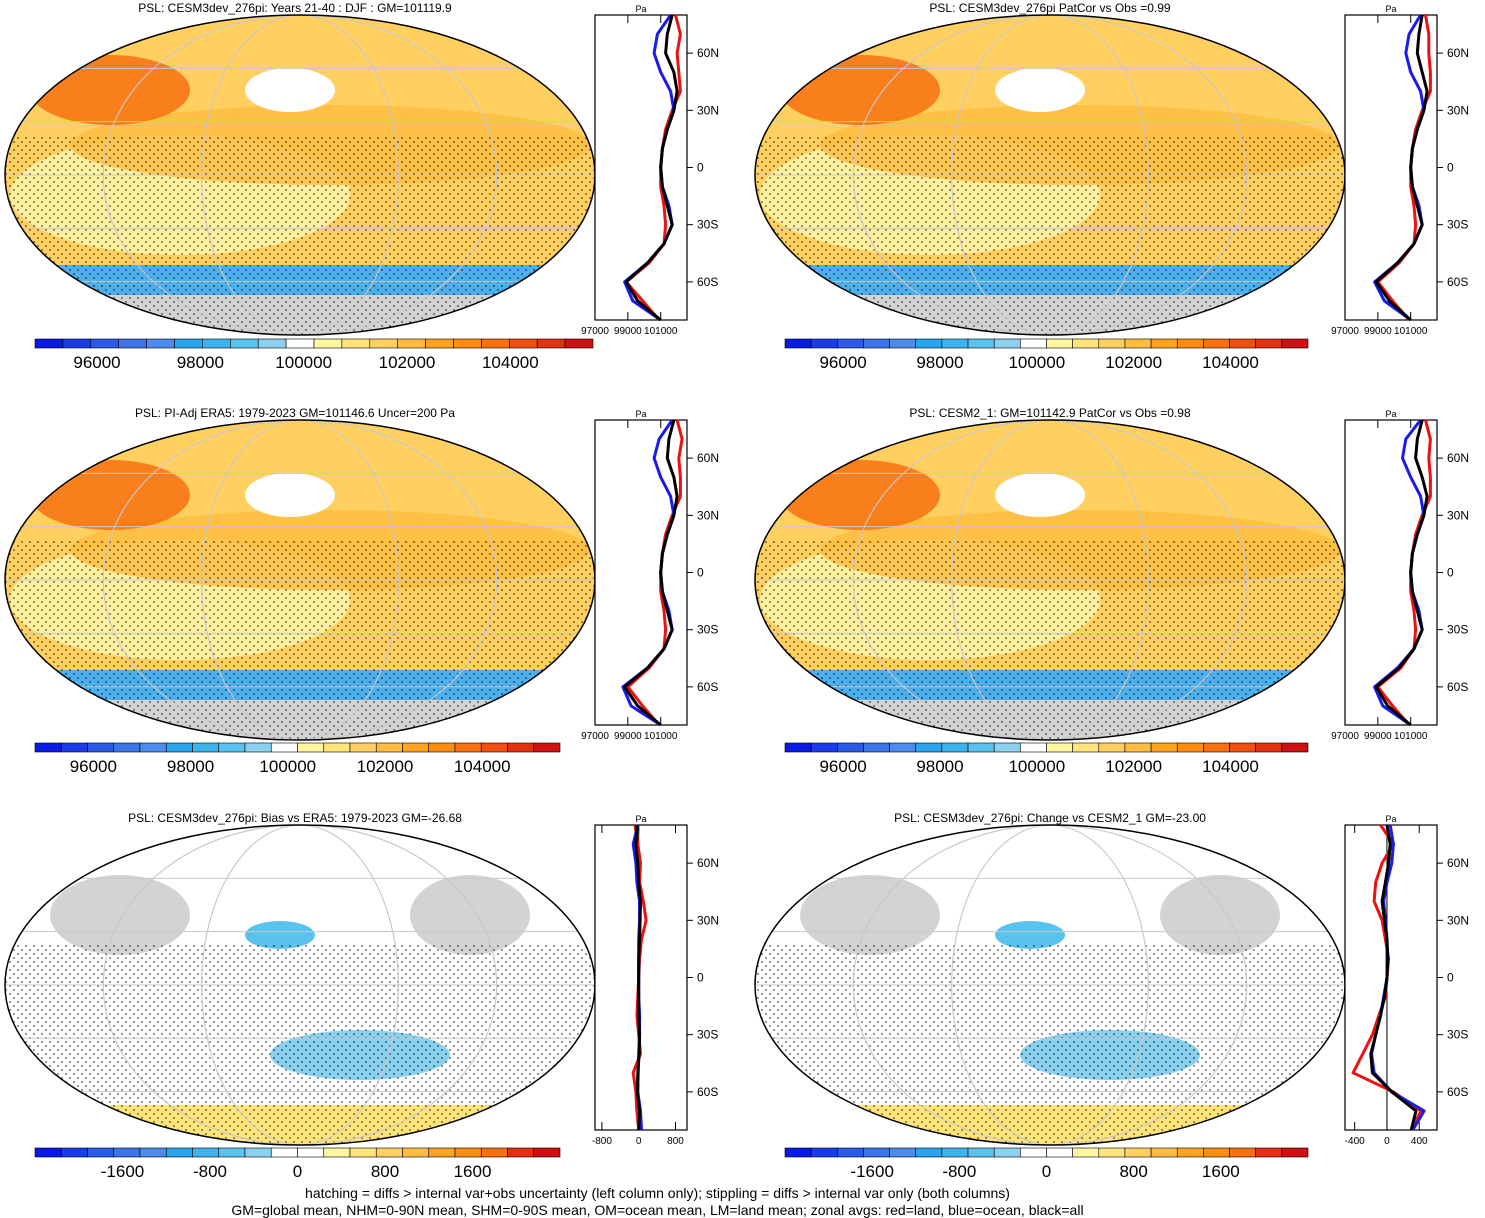  I want to click on map-field, so click(1050, 580).